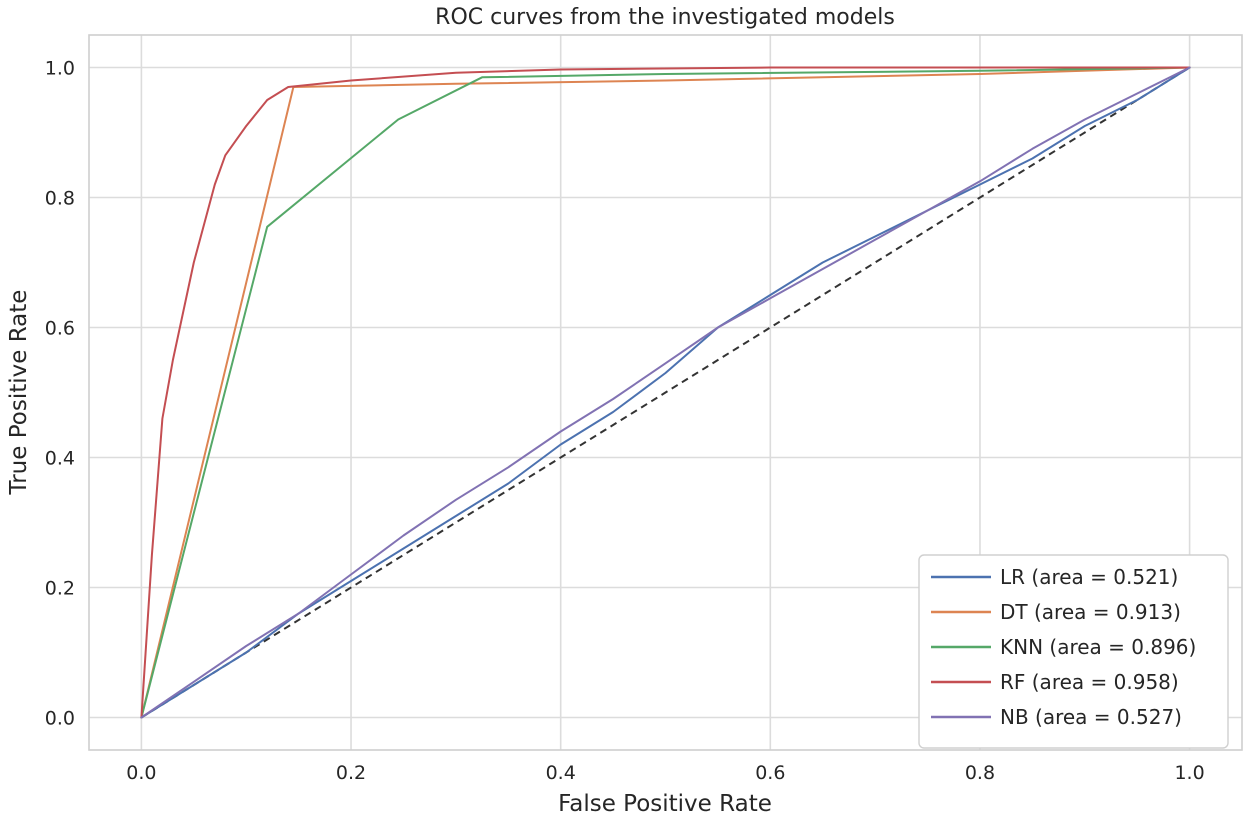 This screenshot has width=1250, height=818. Describe the element at coordinates (665, 17) in the screenshot. I see `chart-title: ROC curves from the investigated models` at that location.